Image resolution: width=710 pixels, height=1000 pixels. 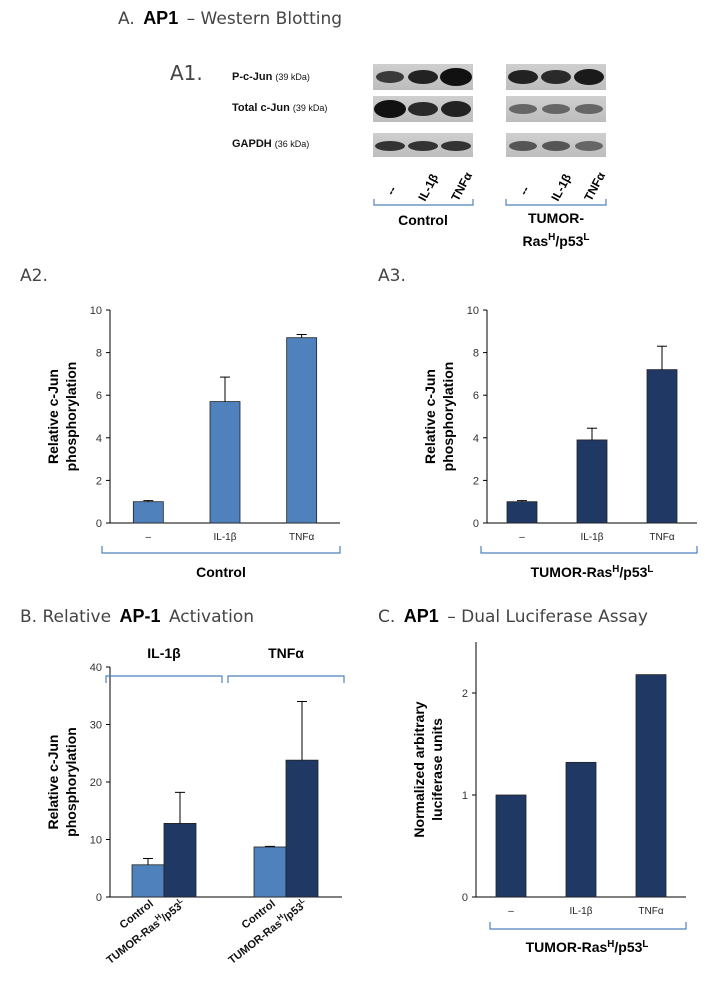 What do you see at coordinates (561, 188) in the screenshot?
I see `lane-label-tumor-il1b: IL-1β` at bounding box center [561, 188].